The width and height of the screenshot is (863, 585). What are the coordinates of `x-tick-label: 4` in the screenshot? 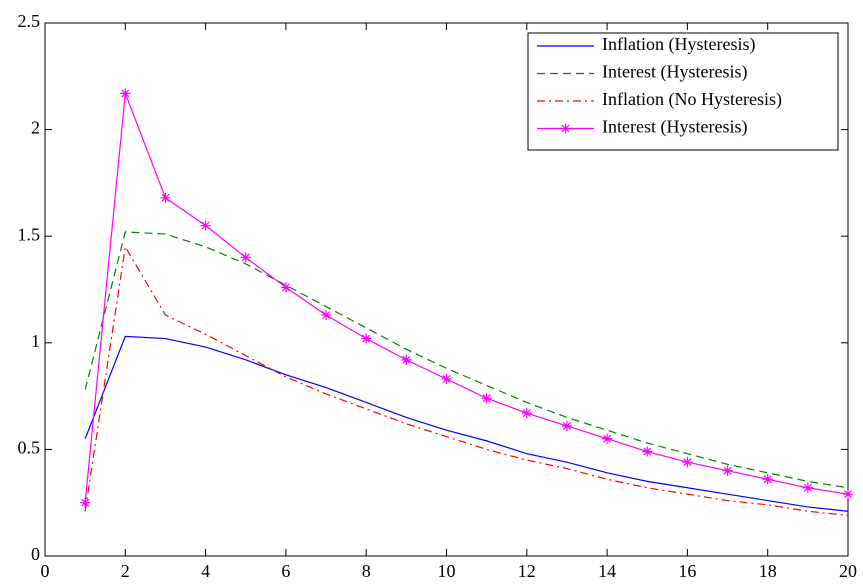 It's located at (205, 571).